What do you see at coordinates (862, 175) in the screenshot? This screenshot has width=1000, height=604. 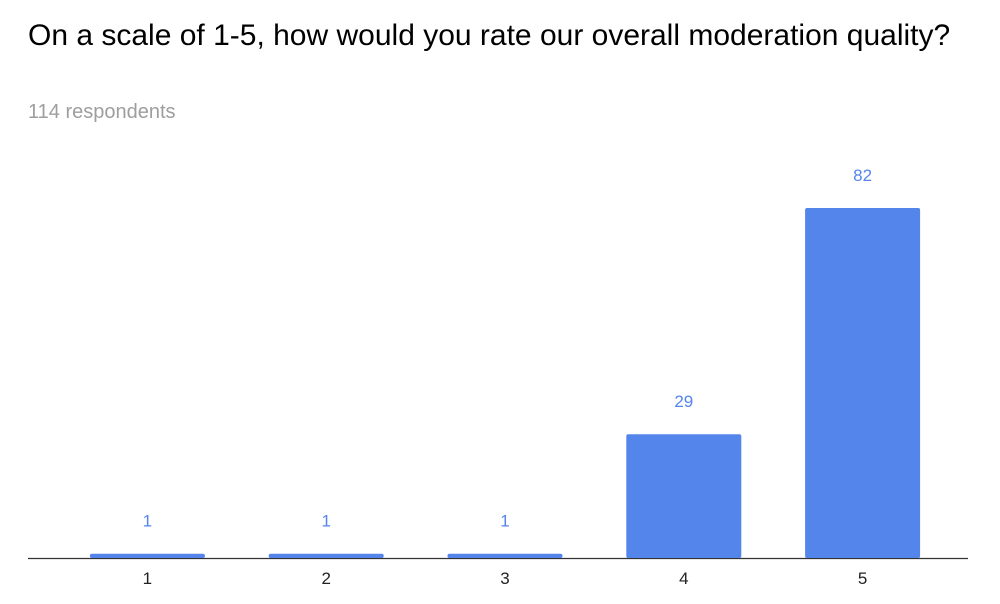 I see `value-label: 82` at bounding box center [862, 175].